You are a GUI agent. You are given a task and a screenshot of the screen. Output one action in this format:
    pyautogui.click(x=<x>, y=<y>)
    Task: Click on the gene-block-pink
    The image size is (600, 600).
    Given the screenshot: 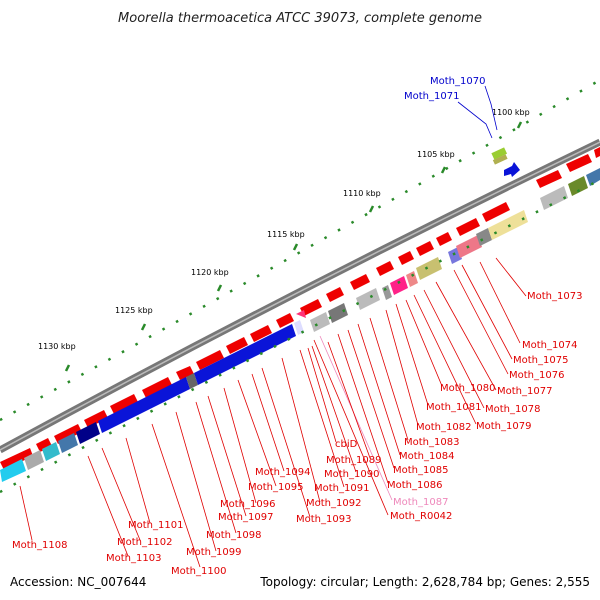 What is the action you would take?
    pyautogui.click(x=301, y=314)
    